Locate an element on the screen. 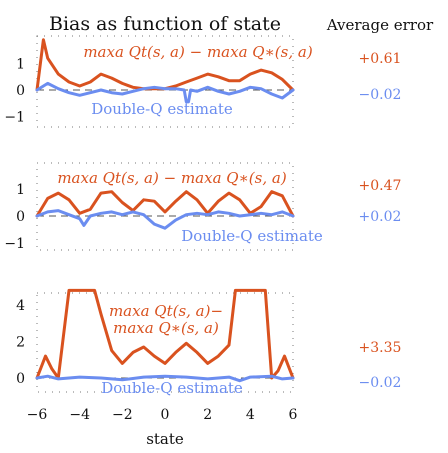 The width and height of the screenshot is (448, 453). panel2-error-orange: +0.47 is located at coordinates (380, 186).